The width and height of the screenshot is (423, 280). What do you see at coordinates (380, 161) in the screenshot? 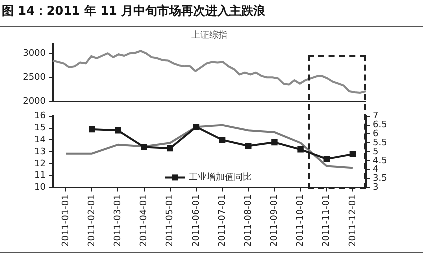
I see `y2-tick-label: 4.5` at bounding box center [380, 161].